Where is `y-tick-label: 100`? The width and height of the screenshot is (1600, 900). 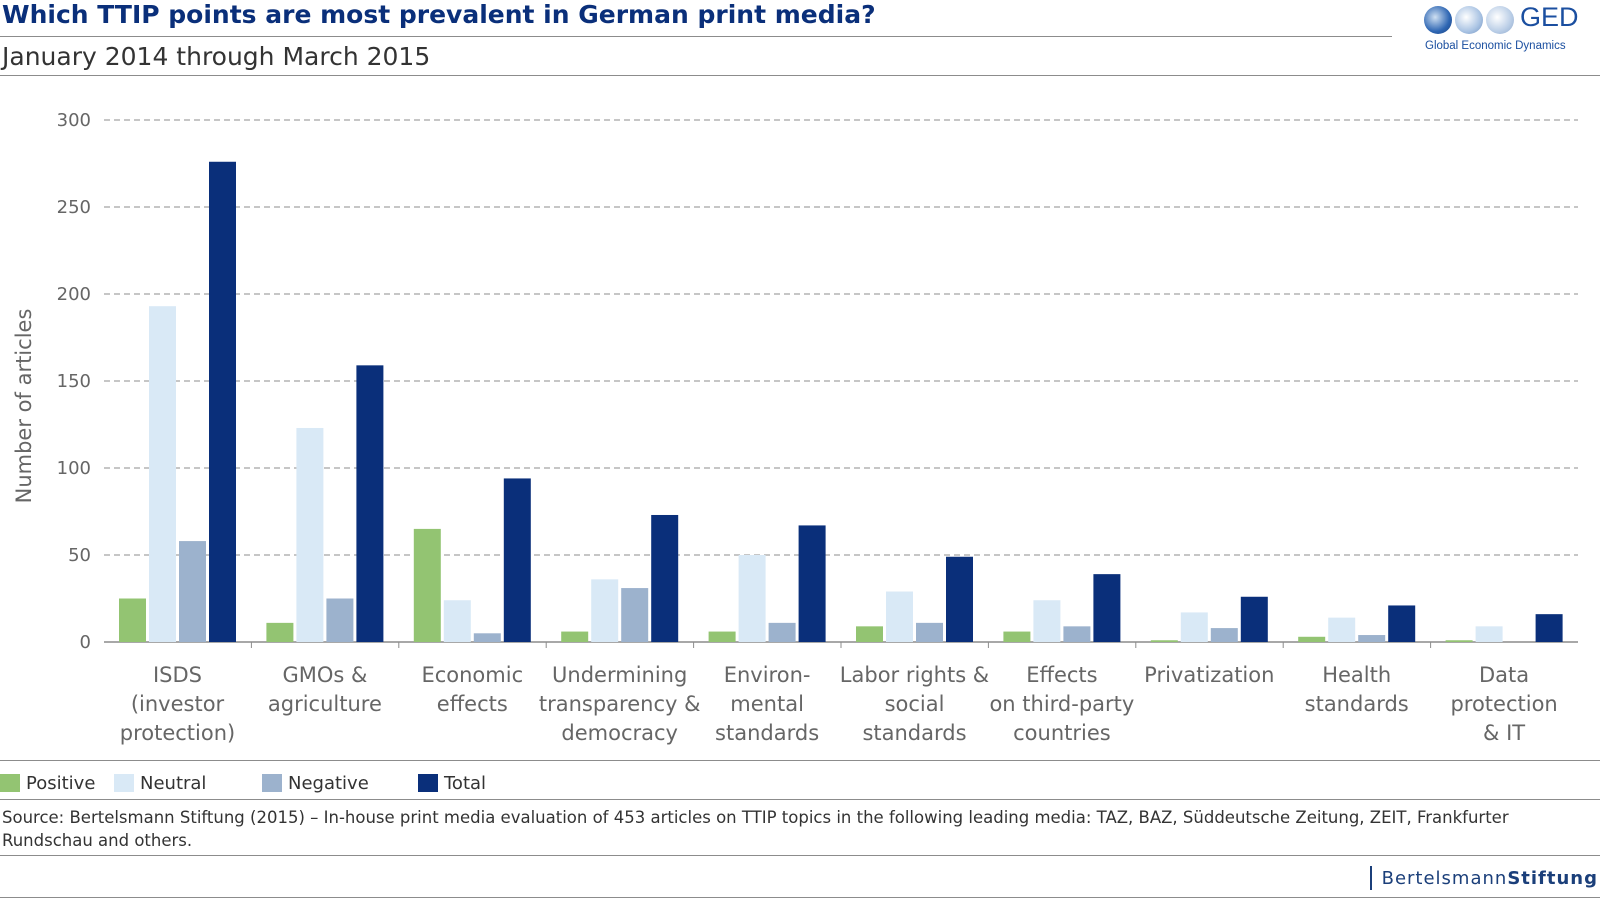 y-tick-label: 100 is located at coordinates (74, 468).